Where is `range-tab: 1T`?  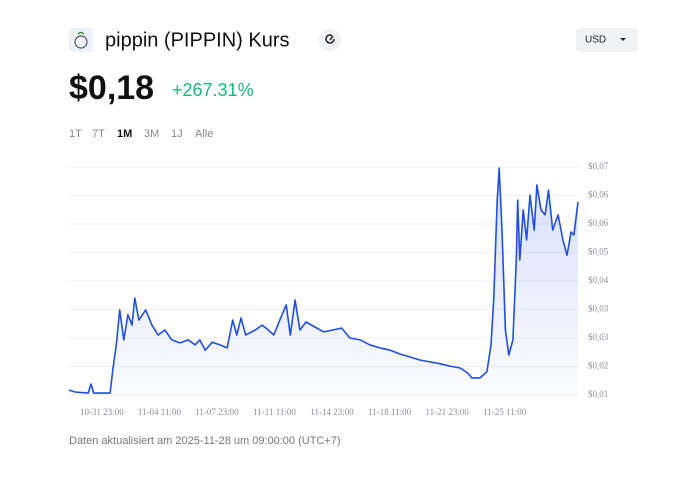
range-tab: 1T is located at coordinates (75, 134).